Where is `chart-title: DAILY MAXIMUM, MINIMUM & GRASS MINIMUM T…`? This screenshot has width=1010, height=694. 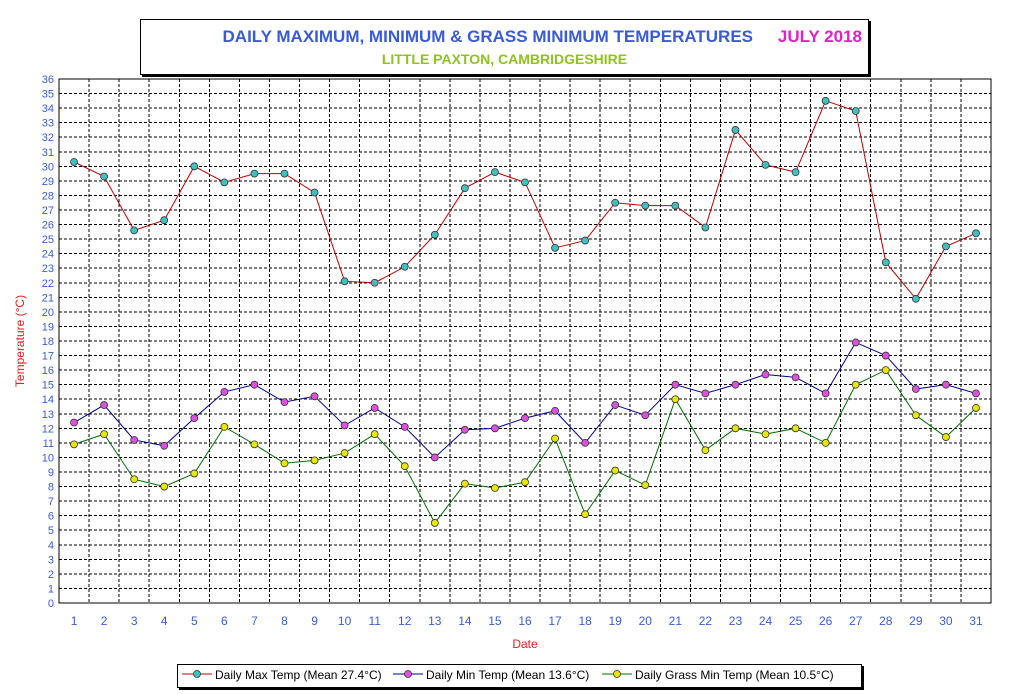 chart-title: DAILY MAXIMUM, MINIMUM & GRASS MINIMUM T… is located at coordinates (487, 36).